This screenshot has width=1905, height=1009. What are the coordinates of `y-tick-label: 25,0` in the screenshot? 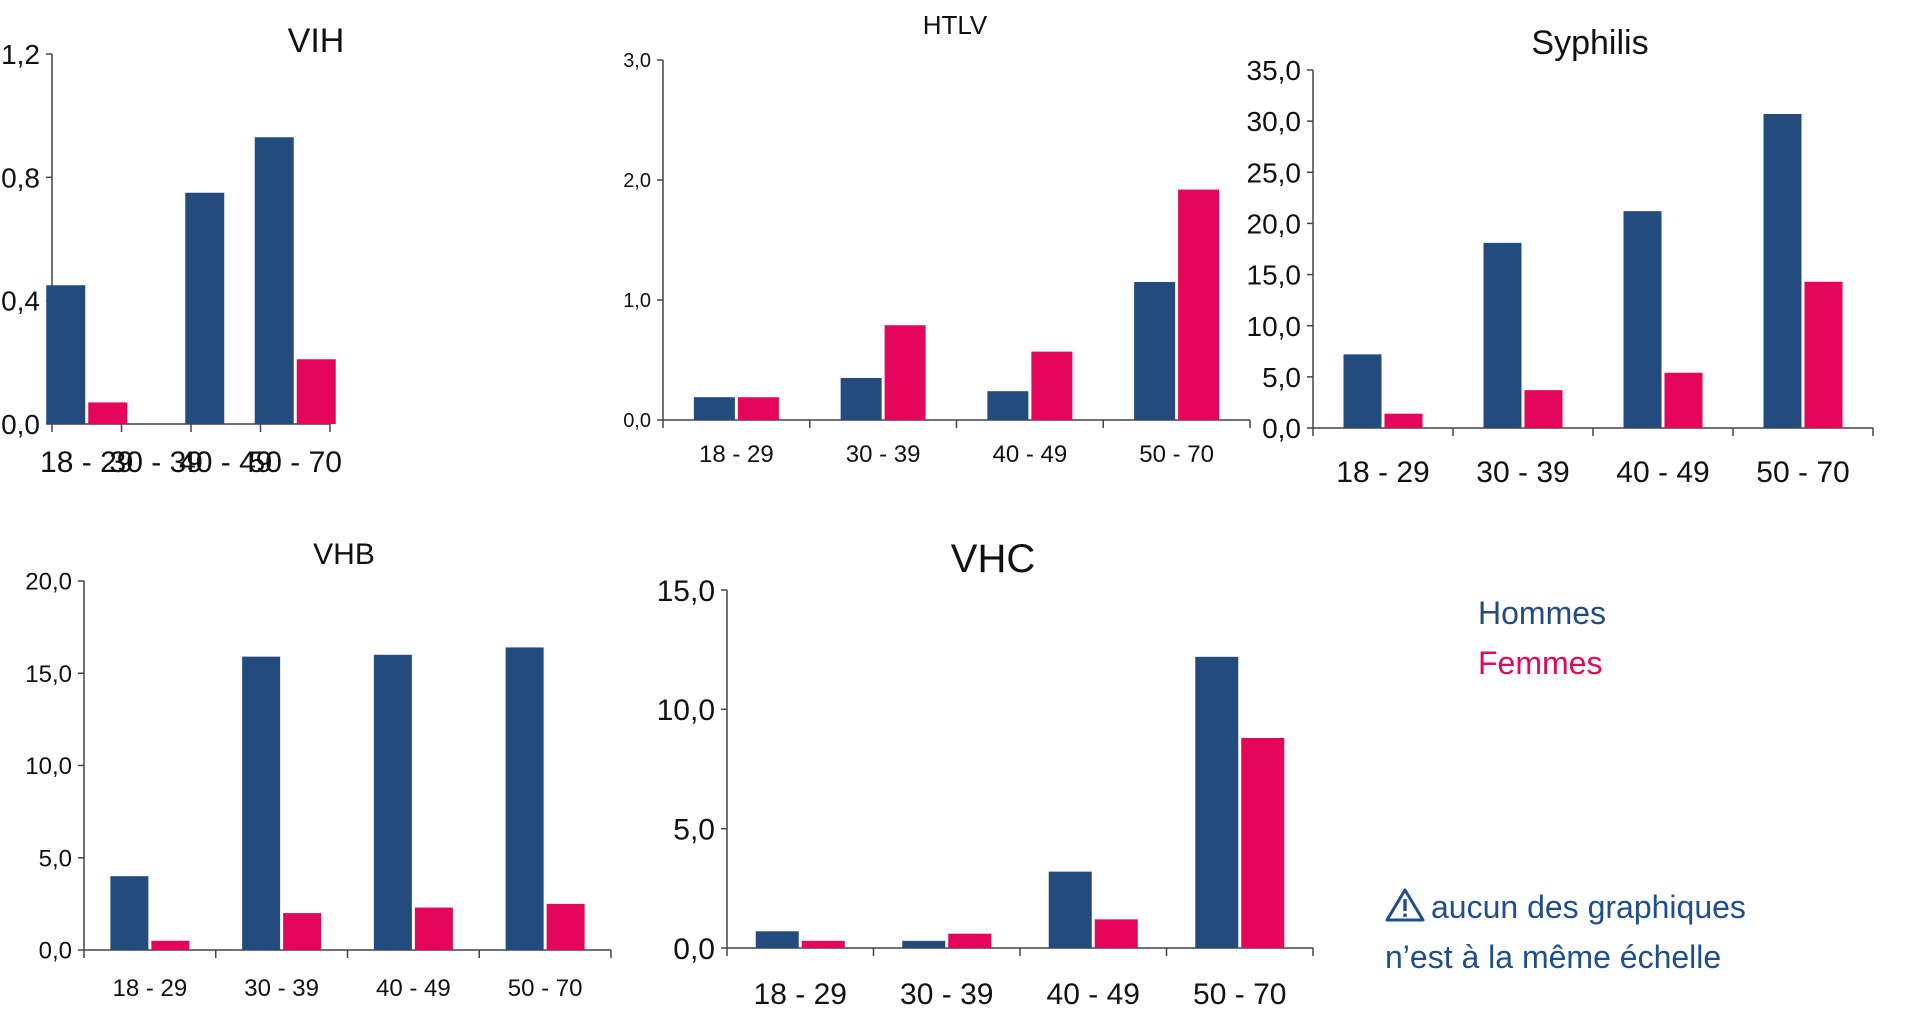 It's located at (1274, 172).